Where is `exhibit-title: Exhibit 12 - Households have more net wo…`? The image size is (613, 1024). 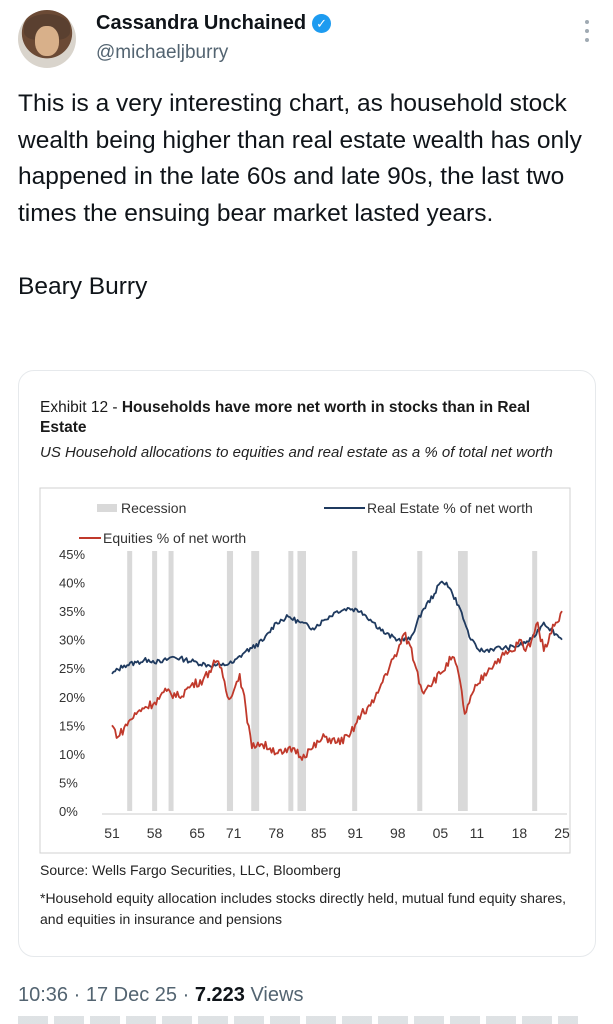 exhibit-title: Exhibit 12 - Households have more net wo… is located at coordinates (307, 418).